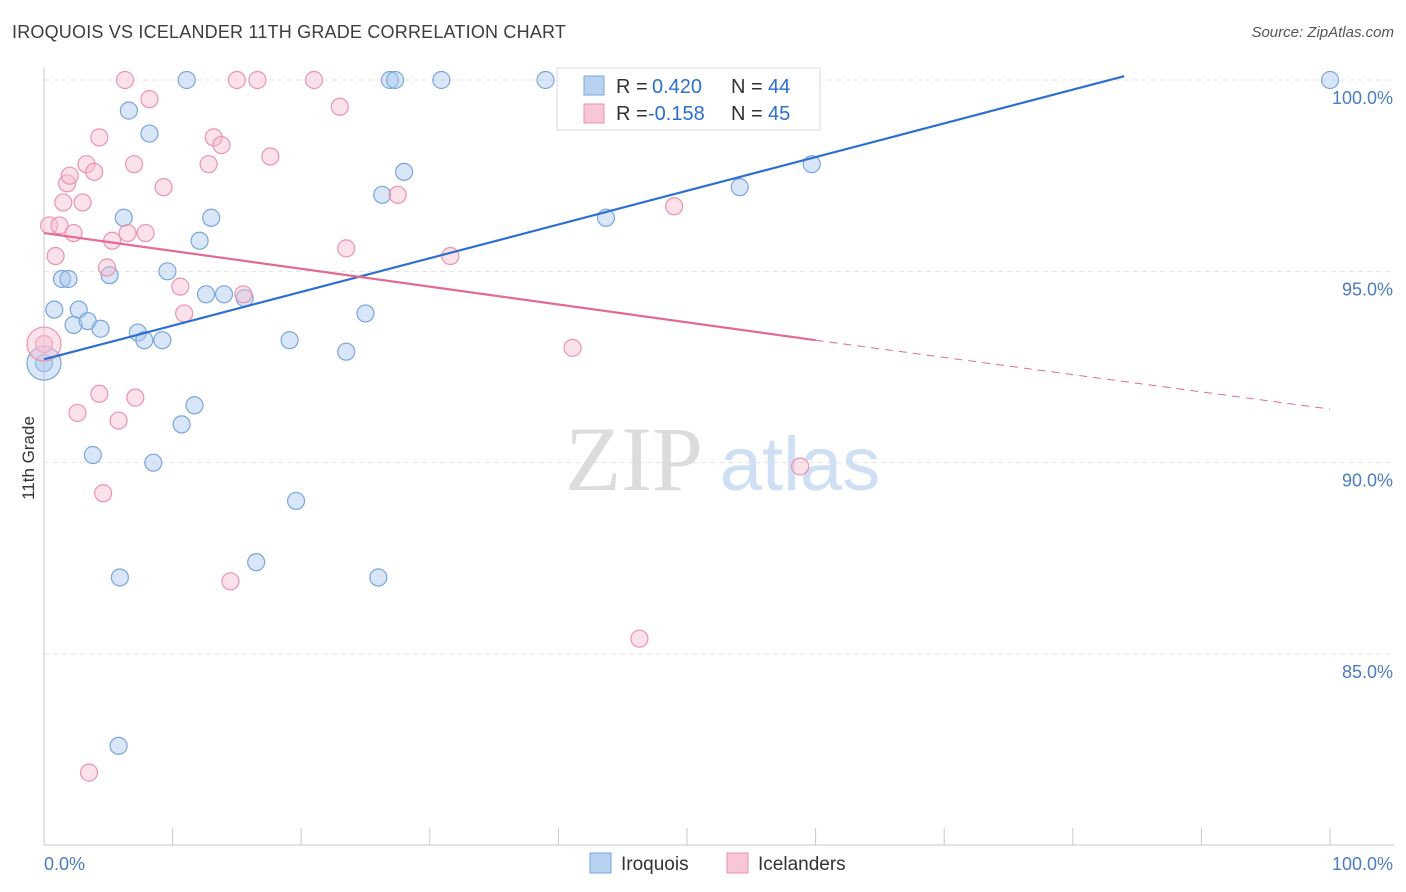  What do you see at coordinates (44, 363) in the screenshot?
I see `iroquois-large-point` at bounding box center [44, 363].